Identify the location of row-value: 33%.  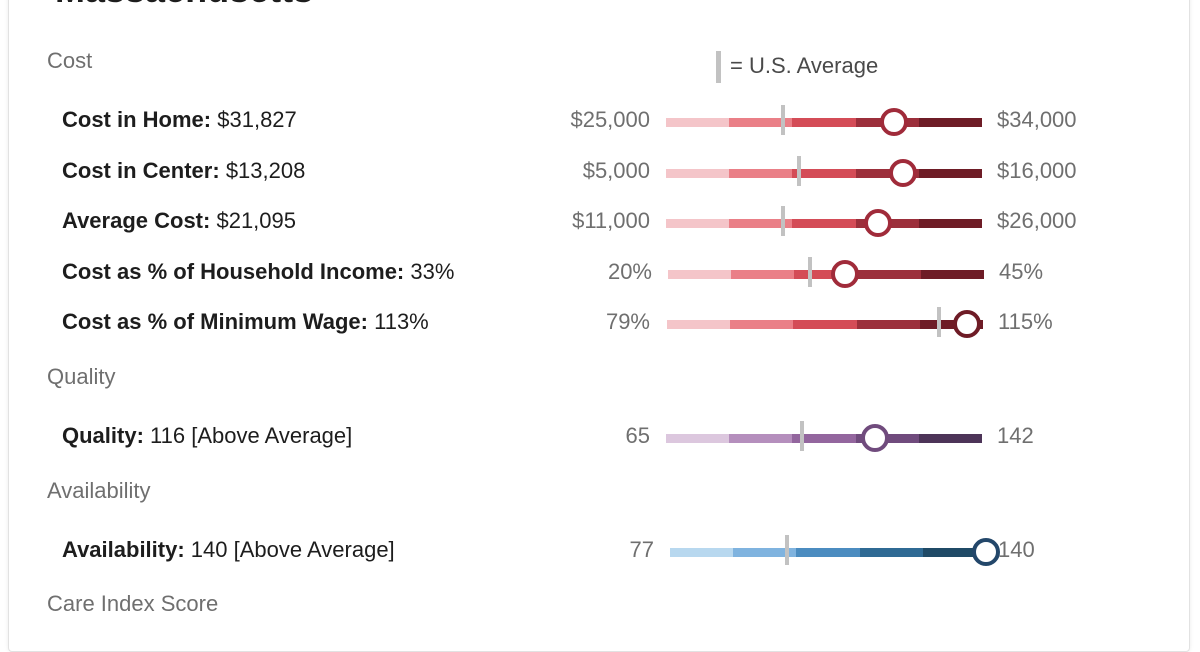
(432, 271).